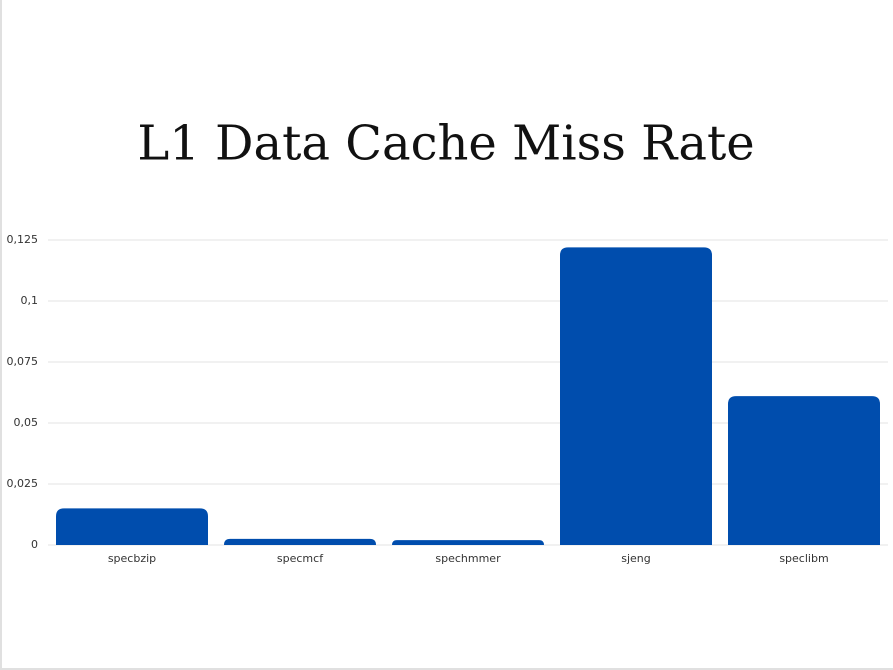 The image size is (893, 670). I want to click on y-tick-label: 0,025, so click(23, 483).